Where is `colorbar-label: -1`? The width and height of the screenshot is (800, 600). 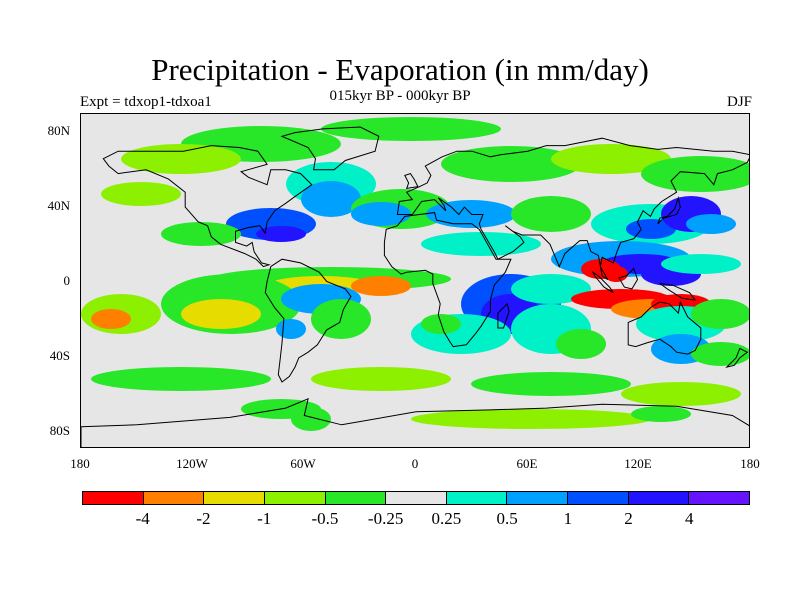
colorbar-label: -1 is located at coordinates (264, 518).